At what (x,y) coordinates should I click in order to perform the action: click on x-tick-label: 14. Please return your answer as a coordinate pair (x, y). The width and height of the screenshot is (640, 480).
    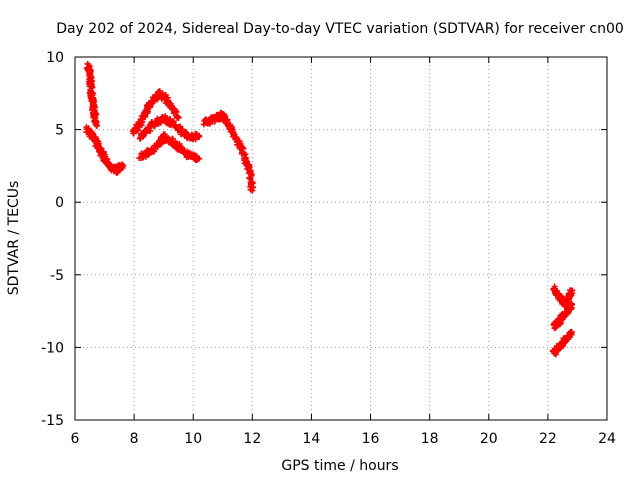
    Looking at the image, I should click on (312, 439).